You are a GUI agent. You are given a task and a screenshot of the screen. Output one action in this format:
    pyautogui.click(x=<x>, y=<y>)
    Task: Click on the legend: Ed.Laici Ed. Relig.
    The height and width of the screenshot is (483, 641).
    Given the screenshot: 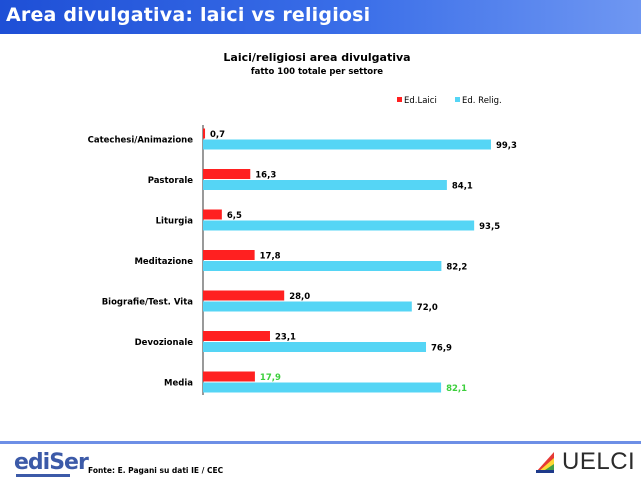 What is the action you would take?
    pyautogui.click(x=449, y=101)
    